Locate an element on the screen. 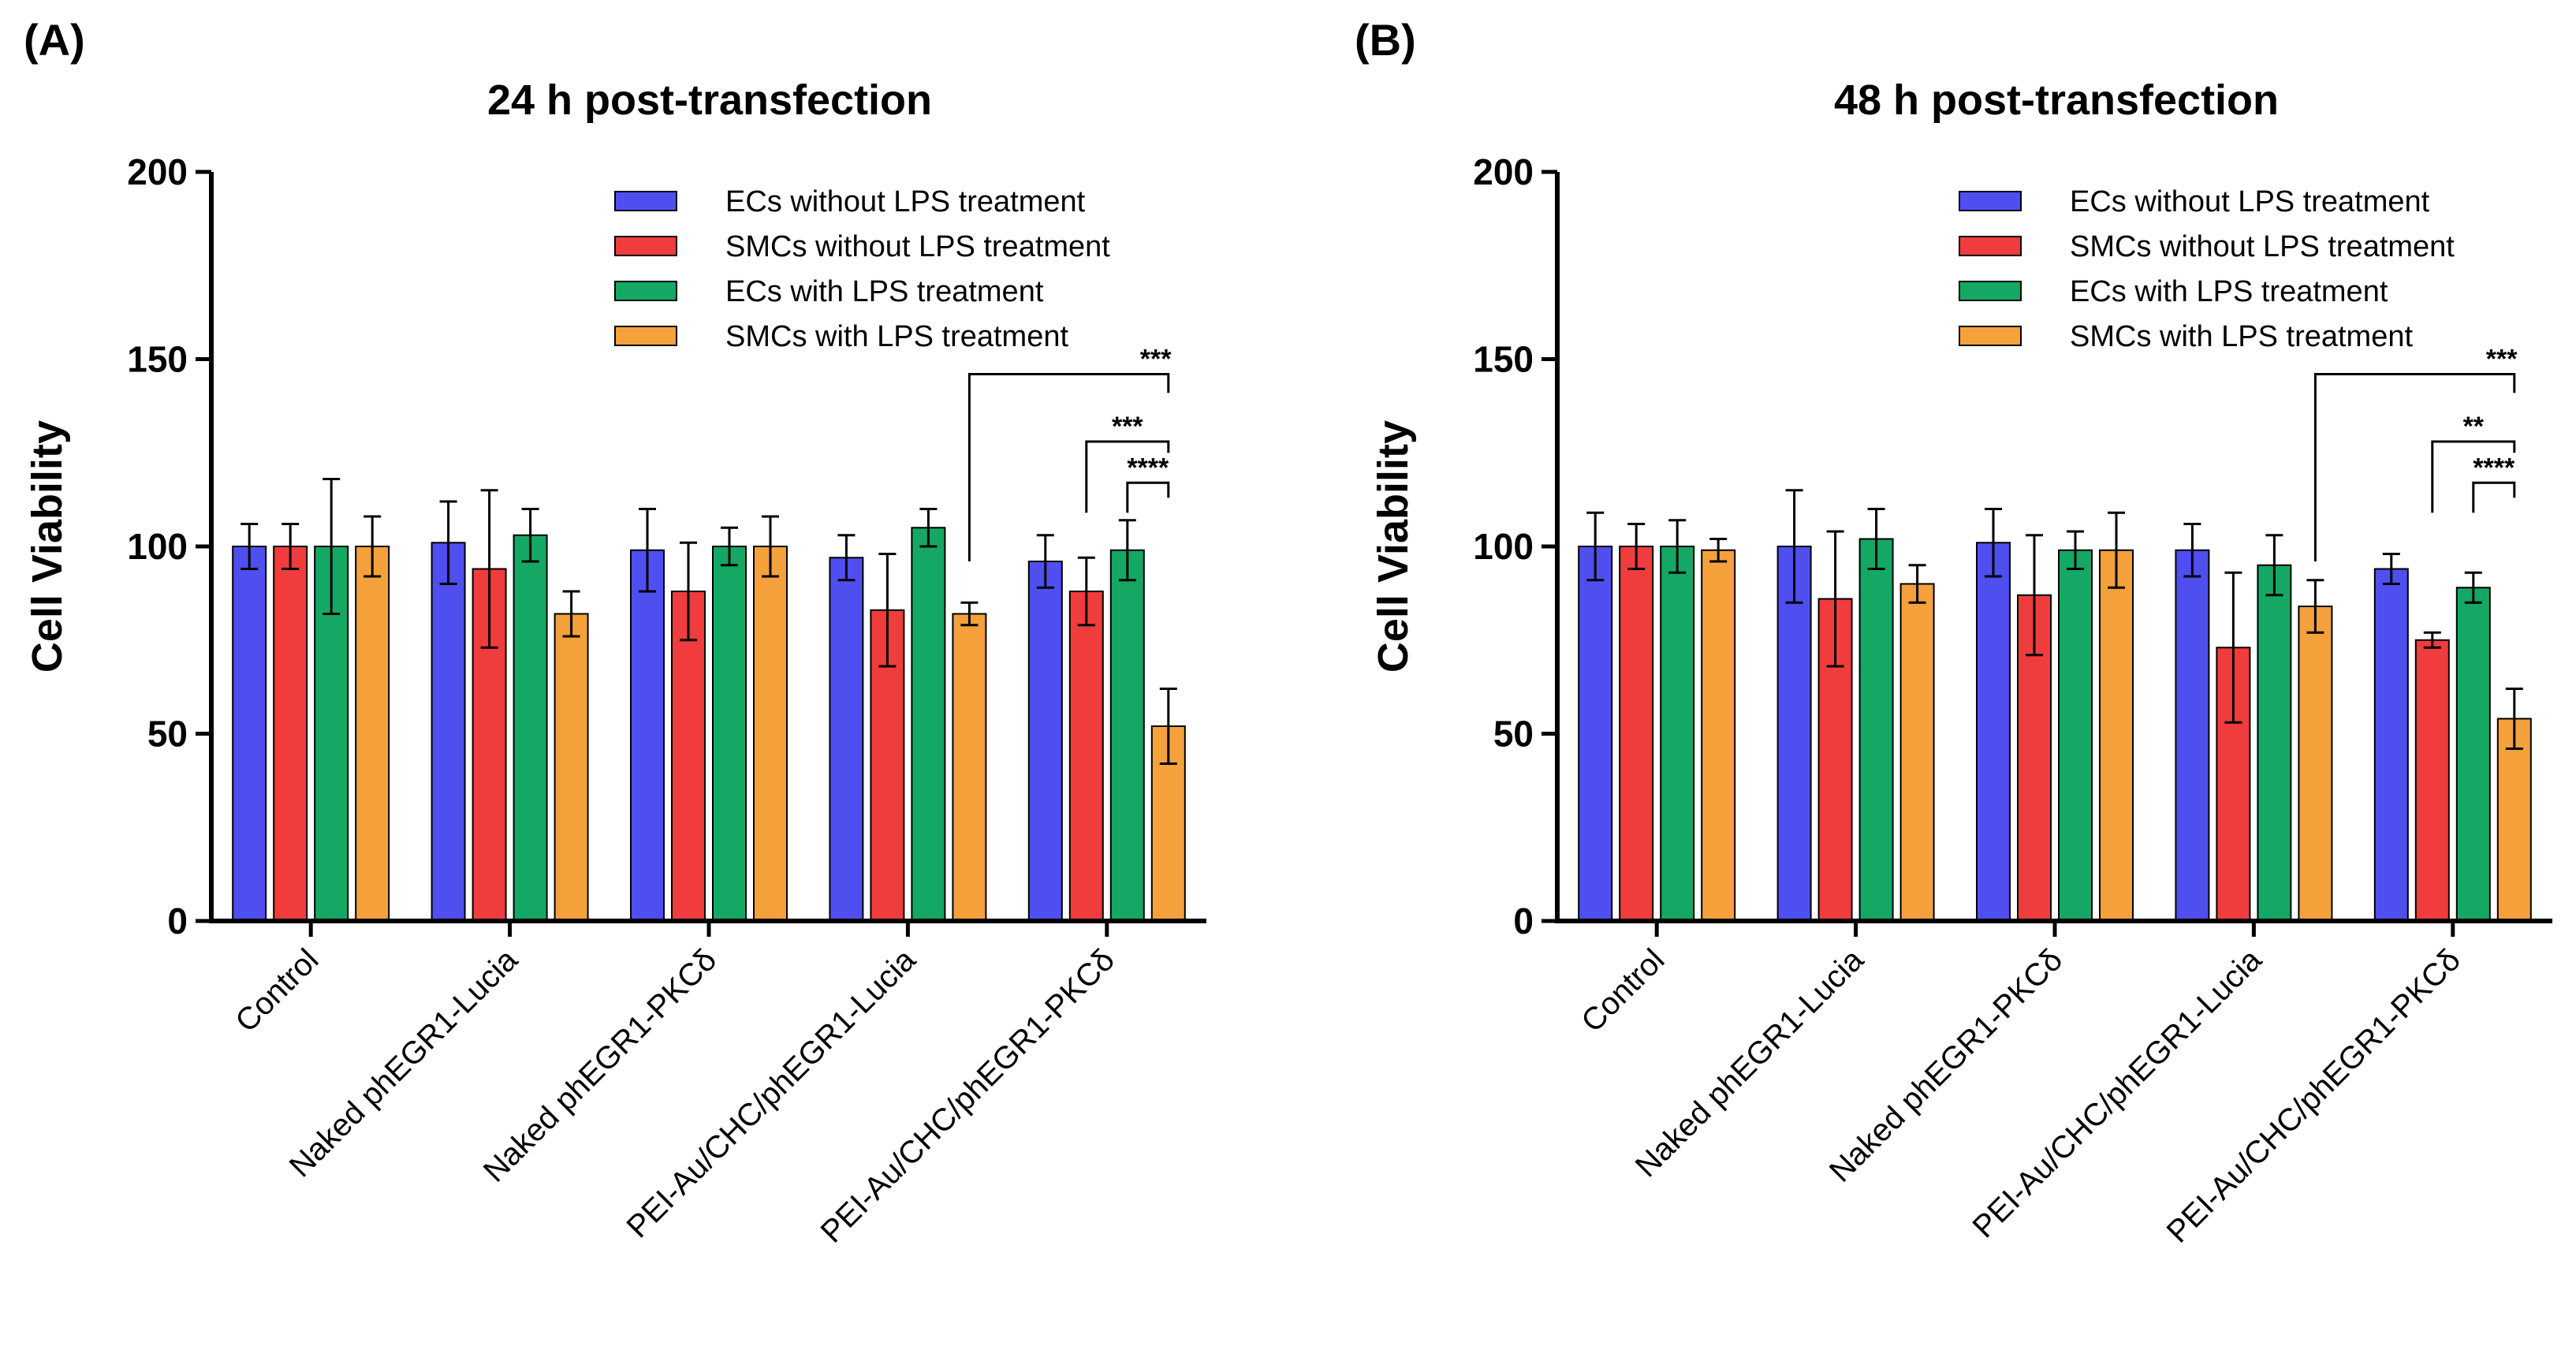 The width and height of the screenshot is (2576, 1372). panel-letter: (B) is located at coordinates (1385, 40).